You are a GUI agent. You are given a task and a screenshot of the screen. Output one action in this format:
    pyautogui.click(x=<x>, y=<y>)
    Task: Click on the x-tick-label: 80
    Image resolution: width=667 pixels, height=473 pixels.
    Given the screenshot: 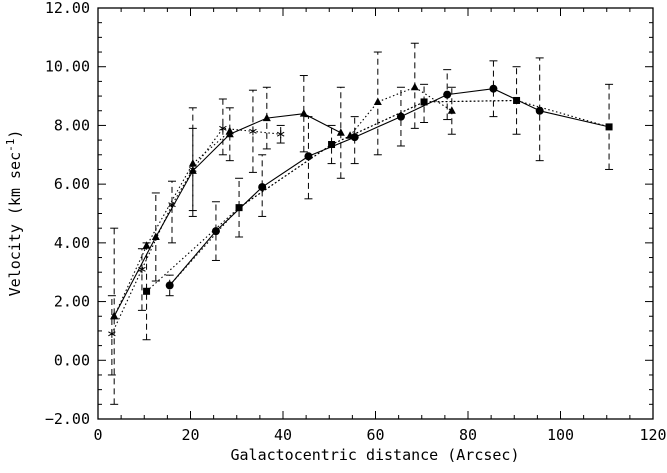 What is the action you would take?
    pyautogui.click(x=468, y=435)
    